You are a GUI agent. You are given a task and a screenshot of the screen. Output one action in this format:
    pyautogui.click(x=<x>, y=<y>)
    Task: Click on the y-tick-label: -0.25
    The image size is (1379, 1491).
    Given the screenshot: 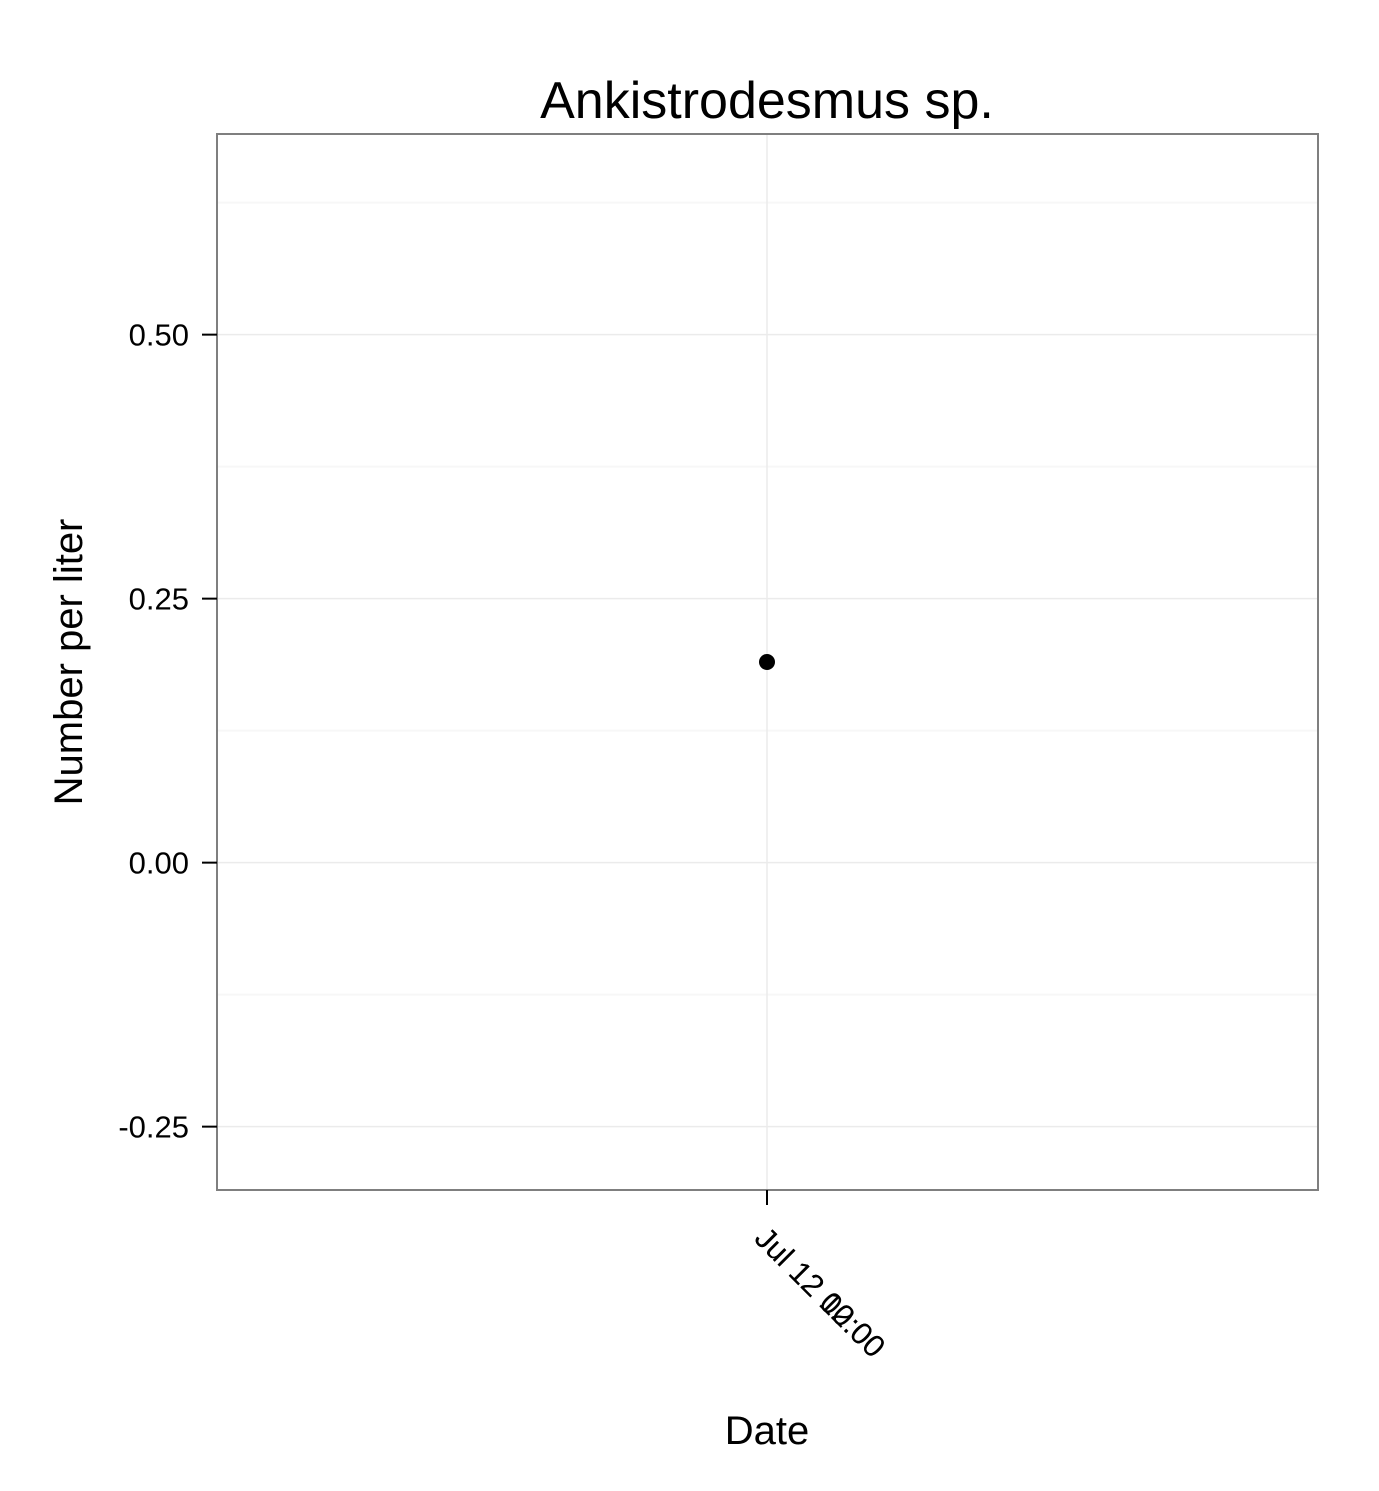 What is the action you would take?
    pyautogui.click(x=153, y=1127)
    